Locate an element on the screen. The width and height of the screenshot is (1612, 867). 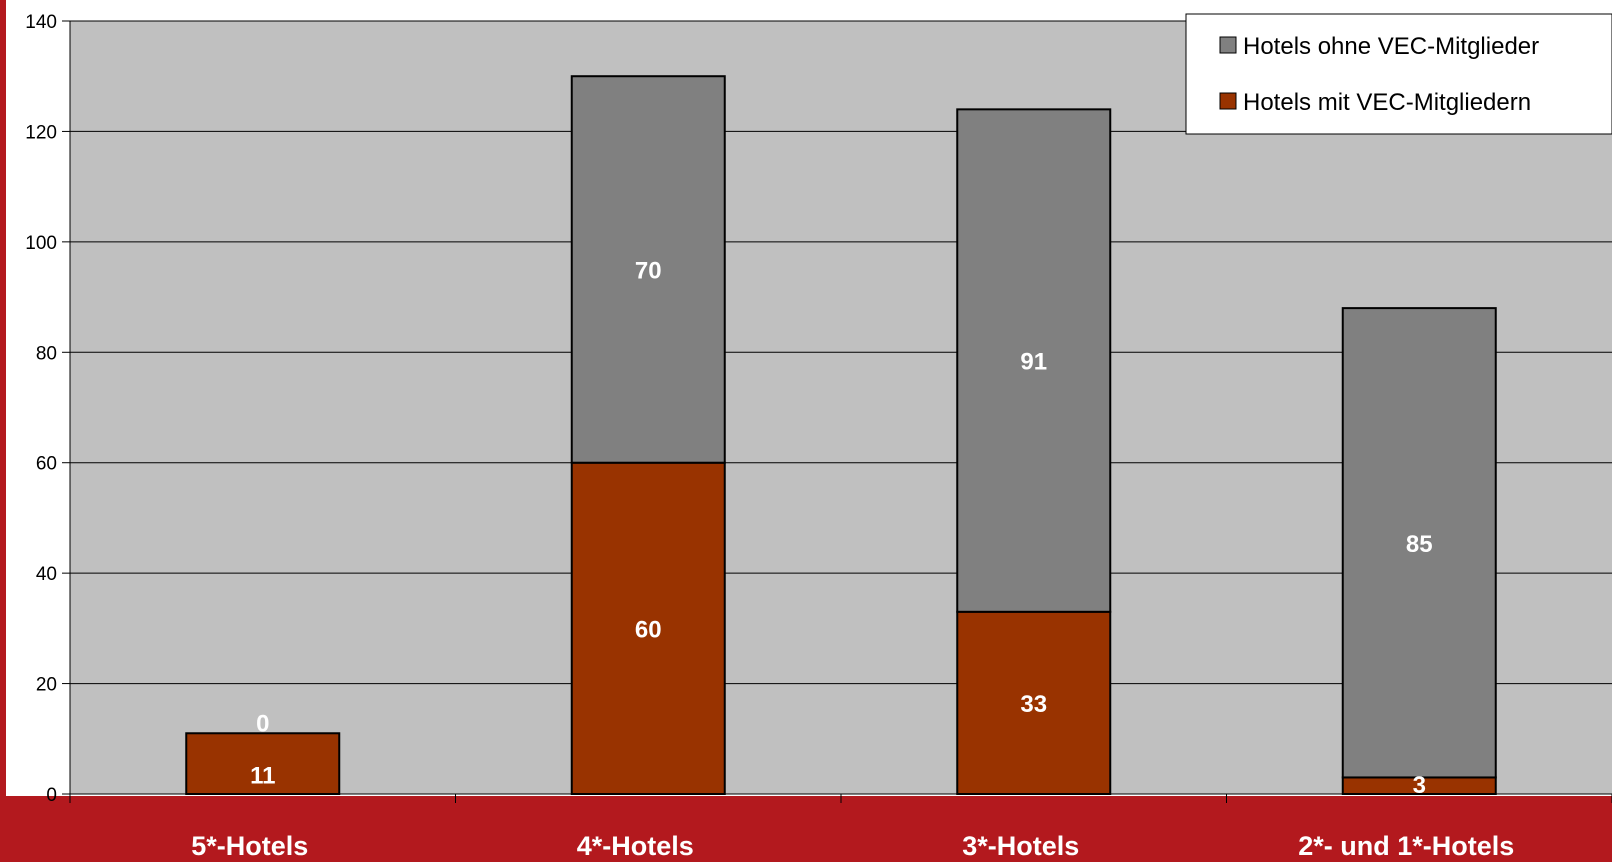
y-tick-label: 140 is located at coordinates (41, 22).